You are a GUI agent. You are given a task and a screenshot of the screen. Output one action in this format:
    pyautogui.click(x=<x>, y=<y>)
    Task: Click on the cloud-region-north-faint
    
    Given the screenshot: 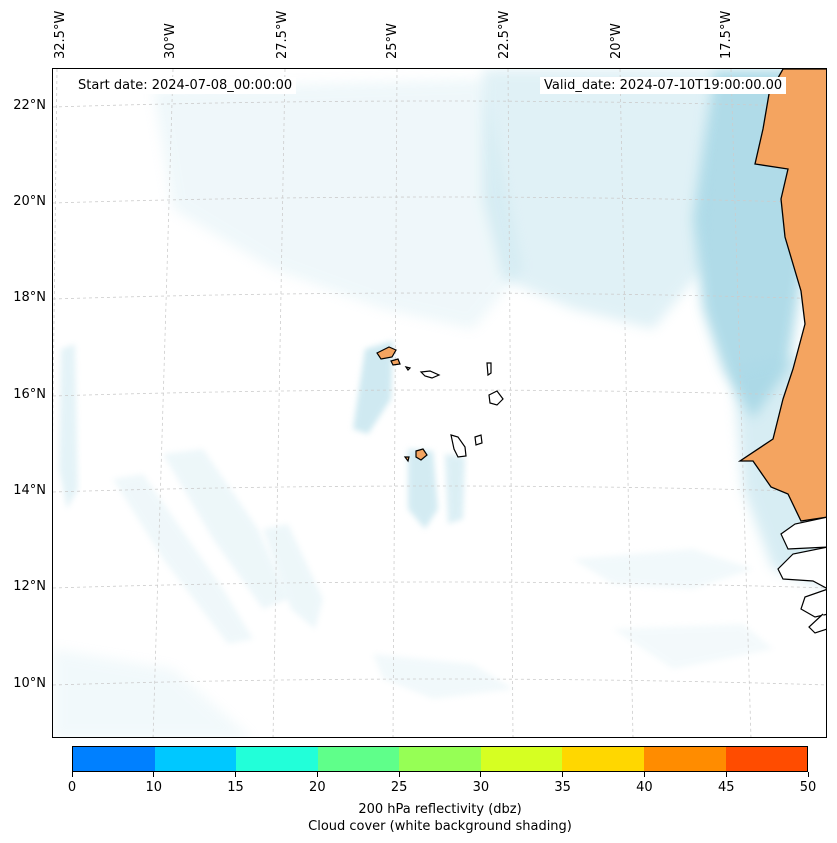 What is the action you would take?
    pyautogui.click(x=598, y=199)
    